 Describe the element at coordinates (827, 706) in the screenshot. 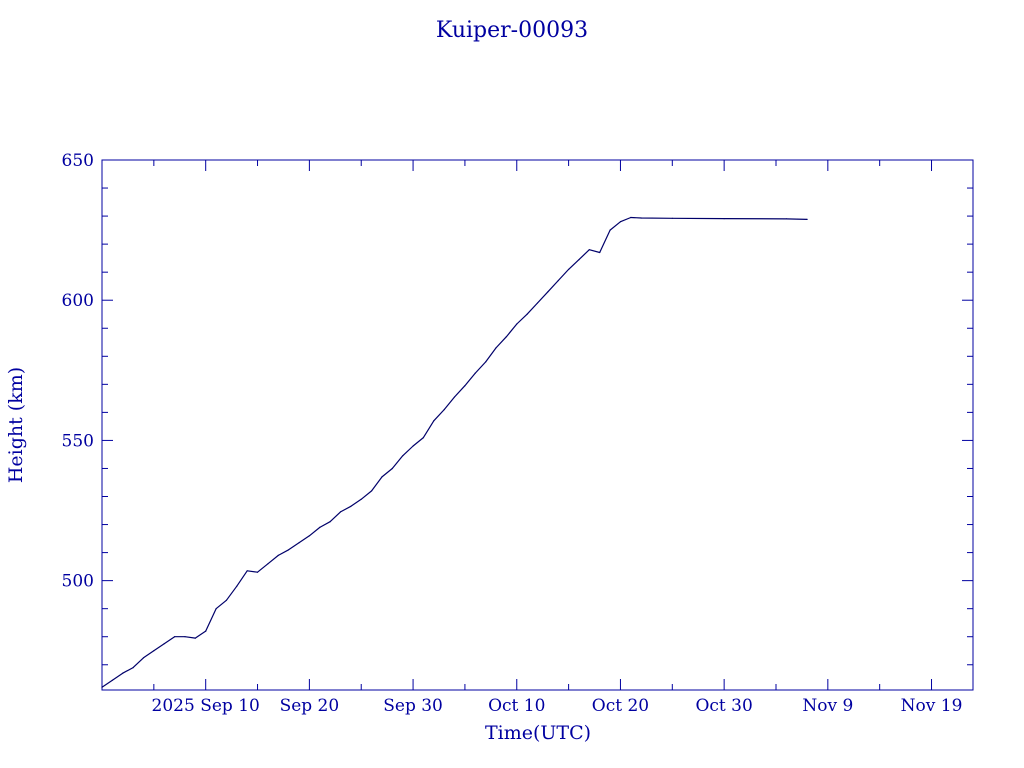

I see `x-tick-label: Nov 9` at that location.